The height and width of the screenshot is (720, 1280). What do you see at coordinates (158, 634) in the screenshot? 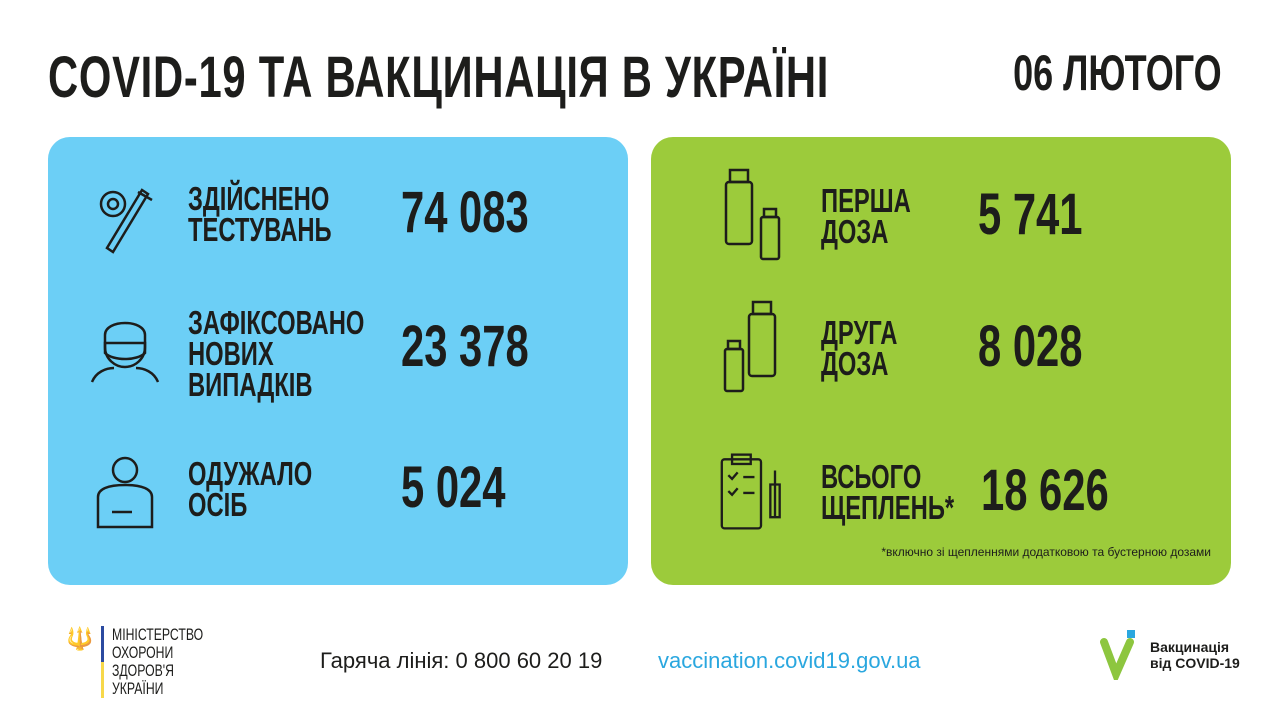
I see `ministry-line: МІНІСТЕРСТВО` at bounding box center [158, 634].